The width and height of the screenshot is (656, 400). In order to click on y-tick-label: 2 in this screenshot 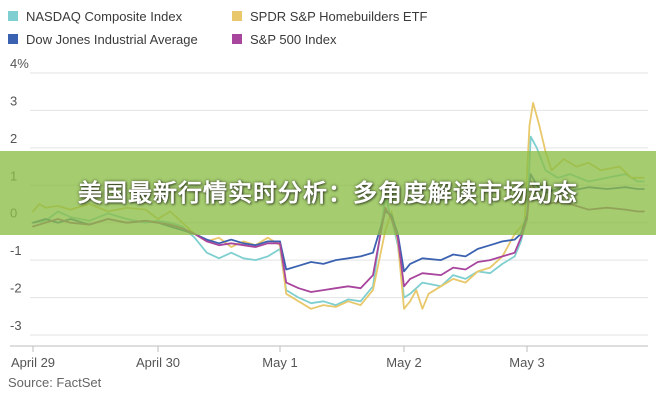, I will do `click(13, 138)`.